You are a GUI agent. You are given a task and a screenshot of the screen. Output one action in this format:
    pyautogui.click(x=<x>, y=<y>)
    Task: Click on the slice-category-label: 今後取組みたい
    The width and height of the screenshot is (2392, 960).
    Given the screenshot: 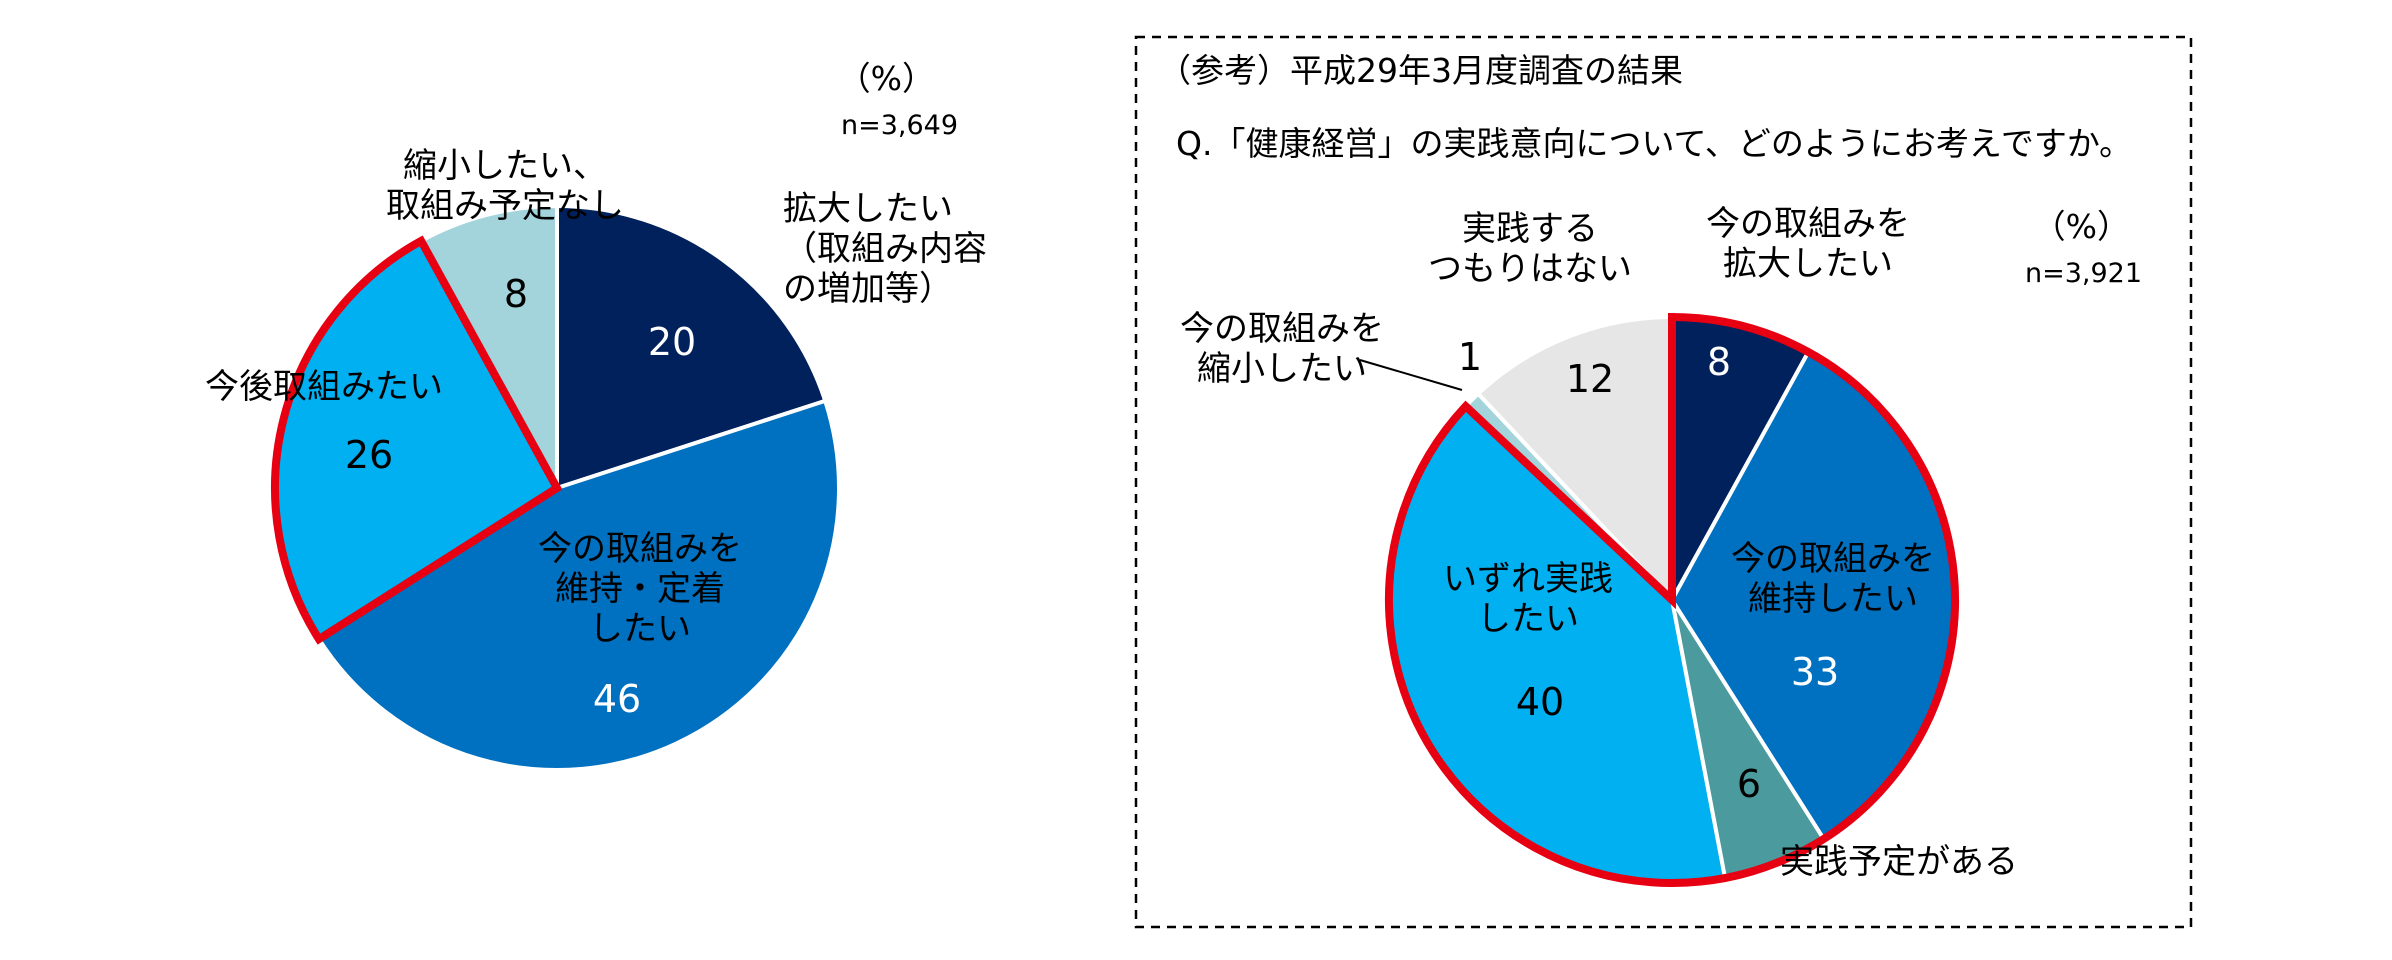 What is the action you would take?
    pyautogui.click(x=324, y=387)
    